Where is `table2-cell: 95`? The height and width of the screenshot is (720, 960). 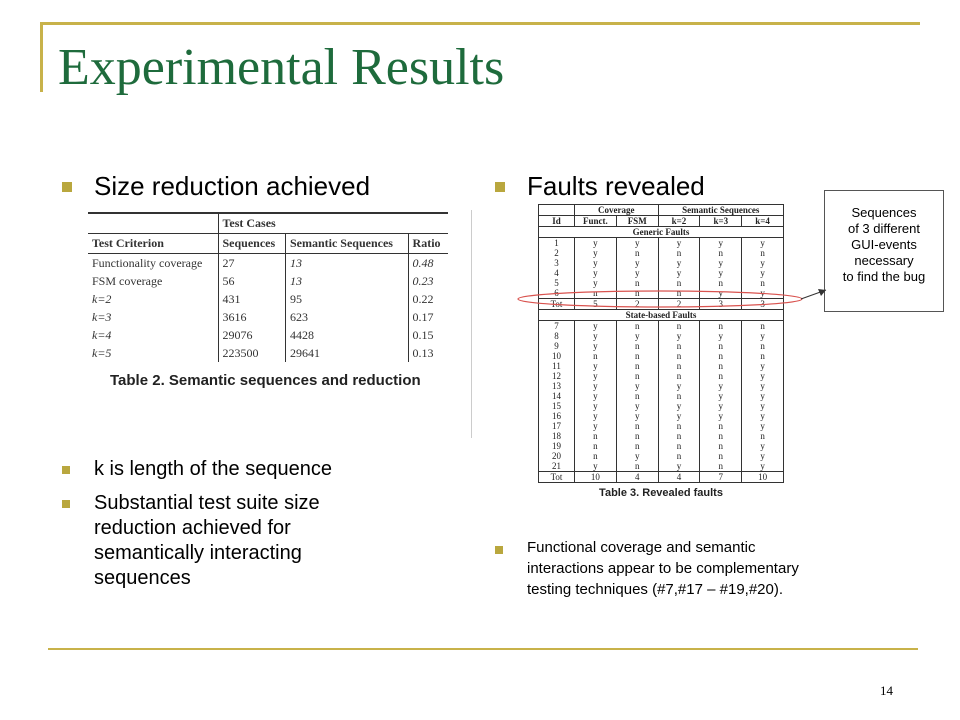 table2-cell: 95 is located at coordinates (347, 299).